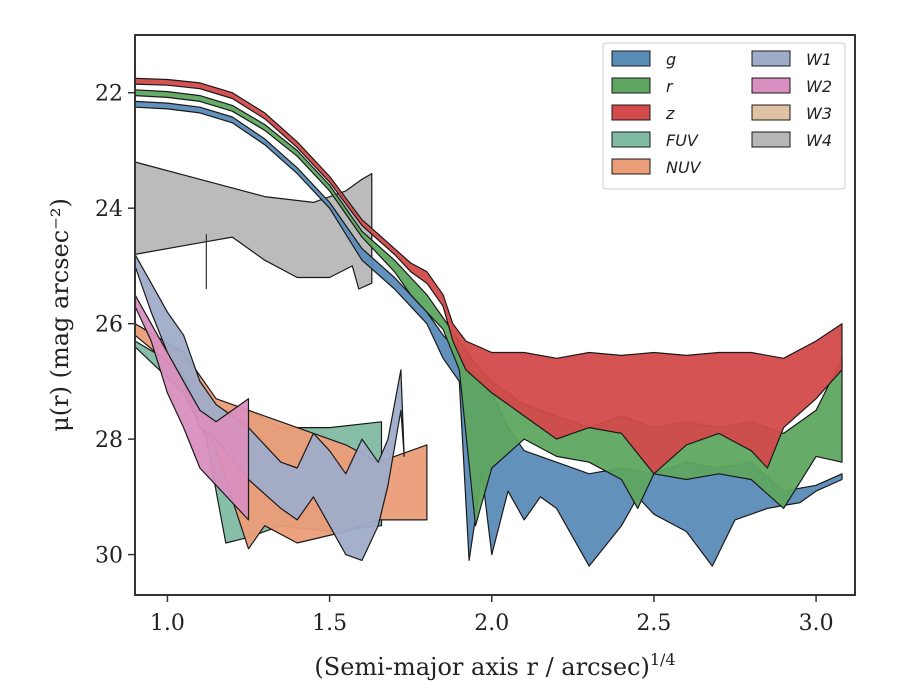  What do you see at coordinates (682, 140) in the screenshot?
I see `legend-label-fuv: FUV` at bounding box center [682, 140].